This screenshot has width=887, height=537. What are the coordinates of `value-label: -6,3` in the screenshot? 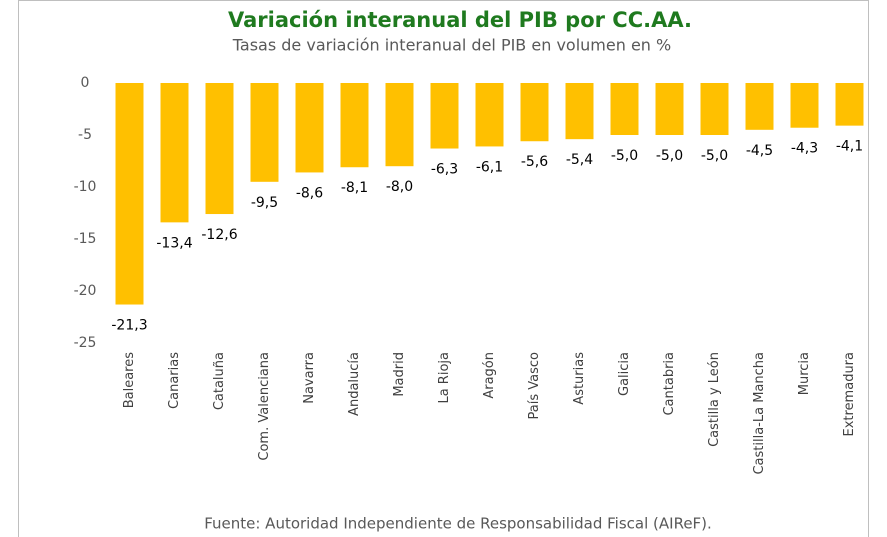 It's located at (444, 170).